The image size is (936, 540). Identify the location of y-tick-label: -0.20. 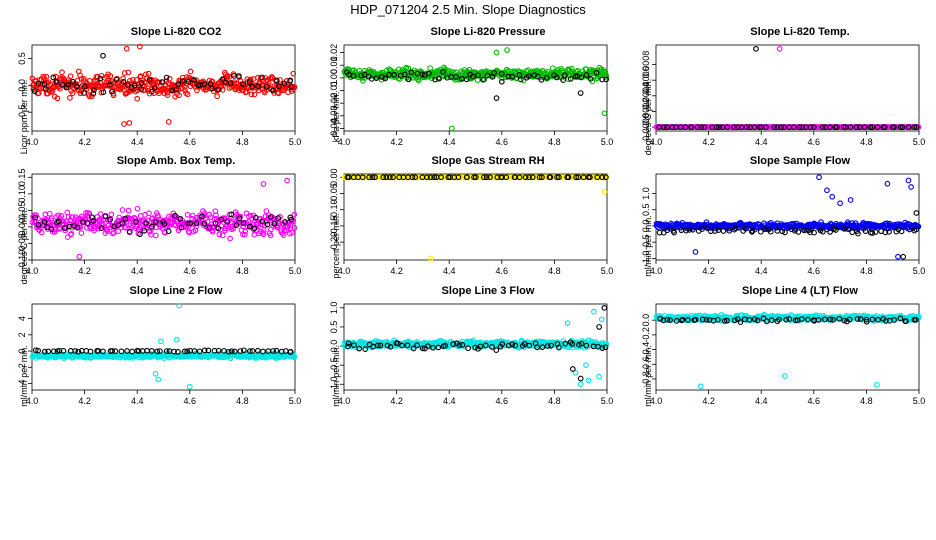
(334, 242).